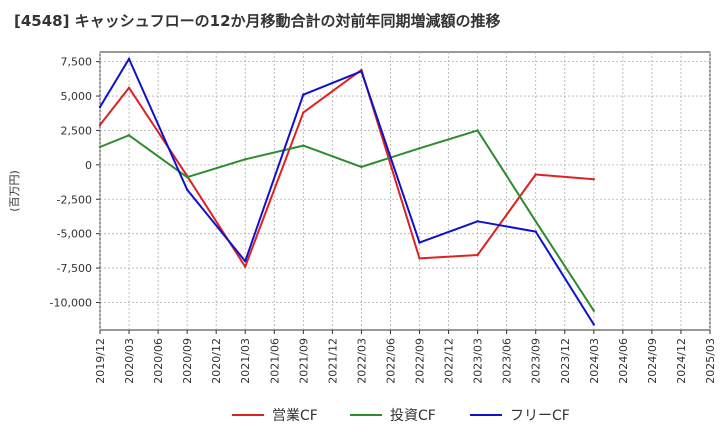  Describe the element at coordinates (257, 21) in the screenshot. I see `chart-title: [4548] キャッシュフローの12か月移動合計の対前年同期増減額の推移` at that location.